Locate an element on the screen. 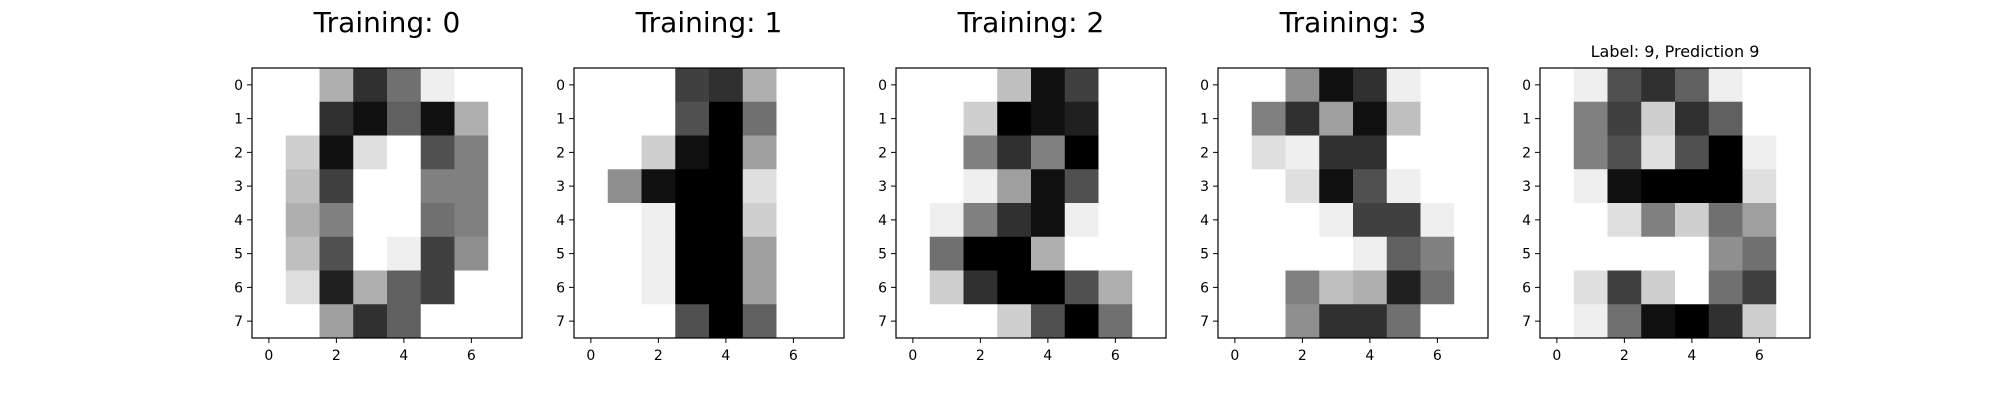 Image resolution: width=2000 pixels, height=400 pixels. y-tick-label: 5 is located at coordinates (882, 255).